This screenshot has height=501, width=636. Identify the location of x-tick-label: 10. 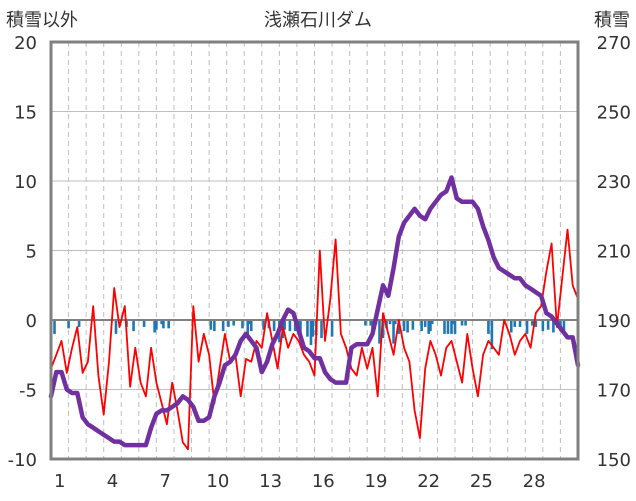
(217, 481).